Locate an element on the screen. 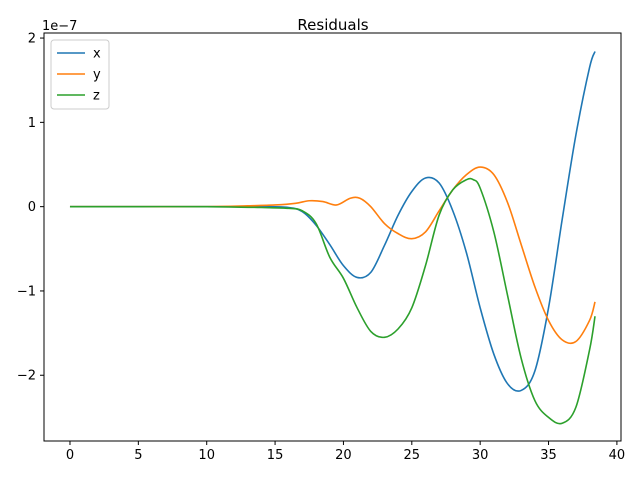  x-tick-label: 10 is located at coordinates (206, 455).